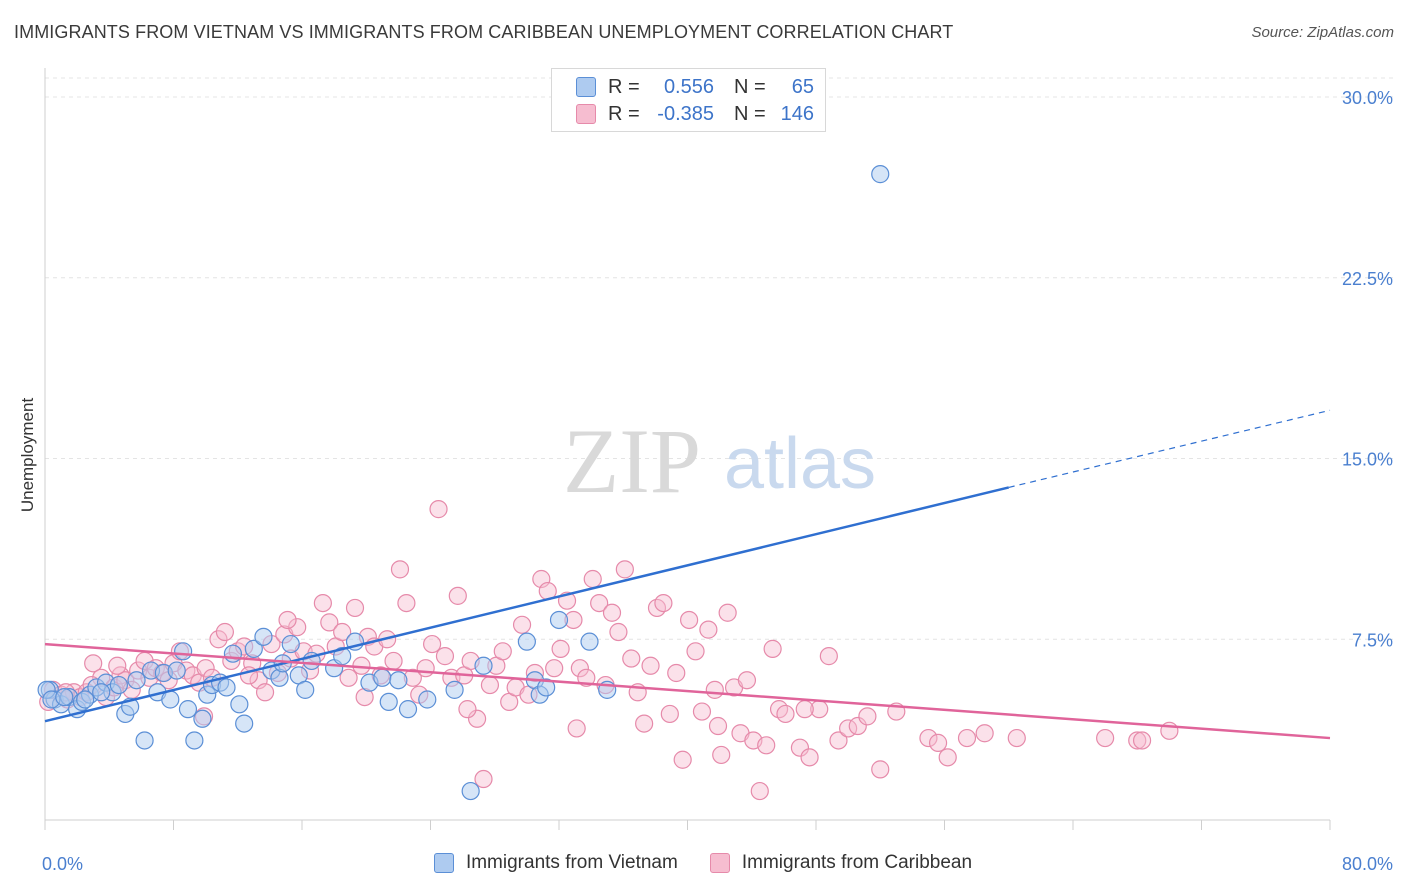  I want to click on watermark-zip: ZIP, so click(632, 461).